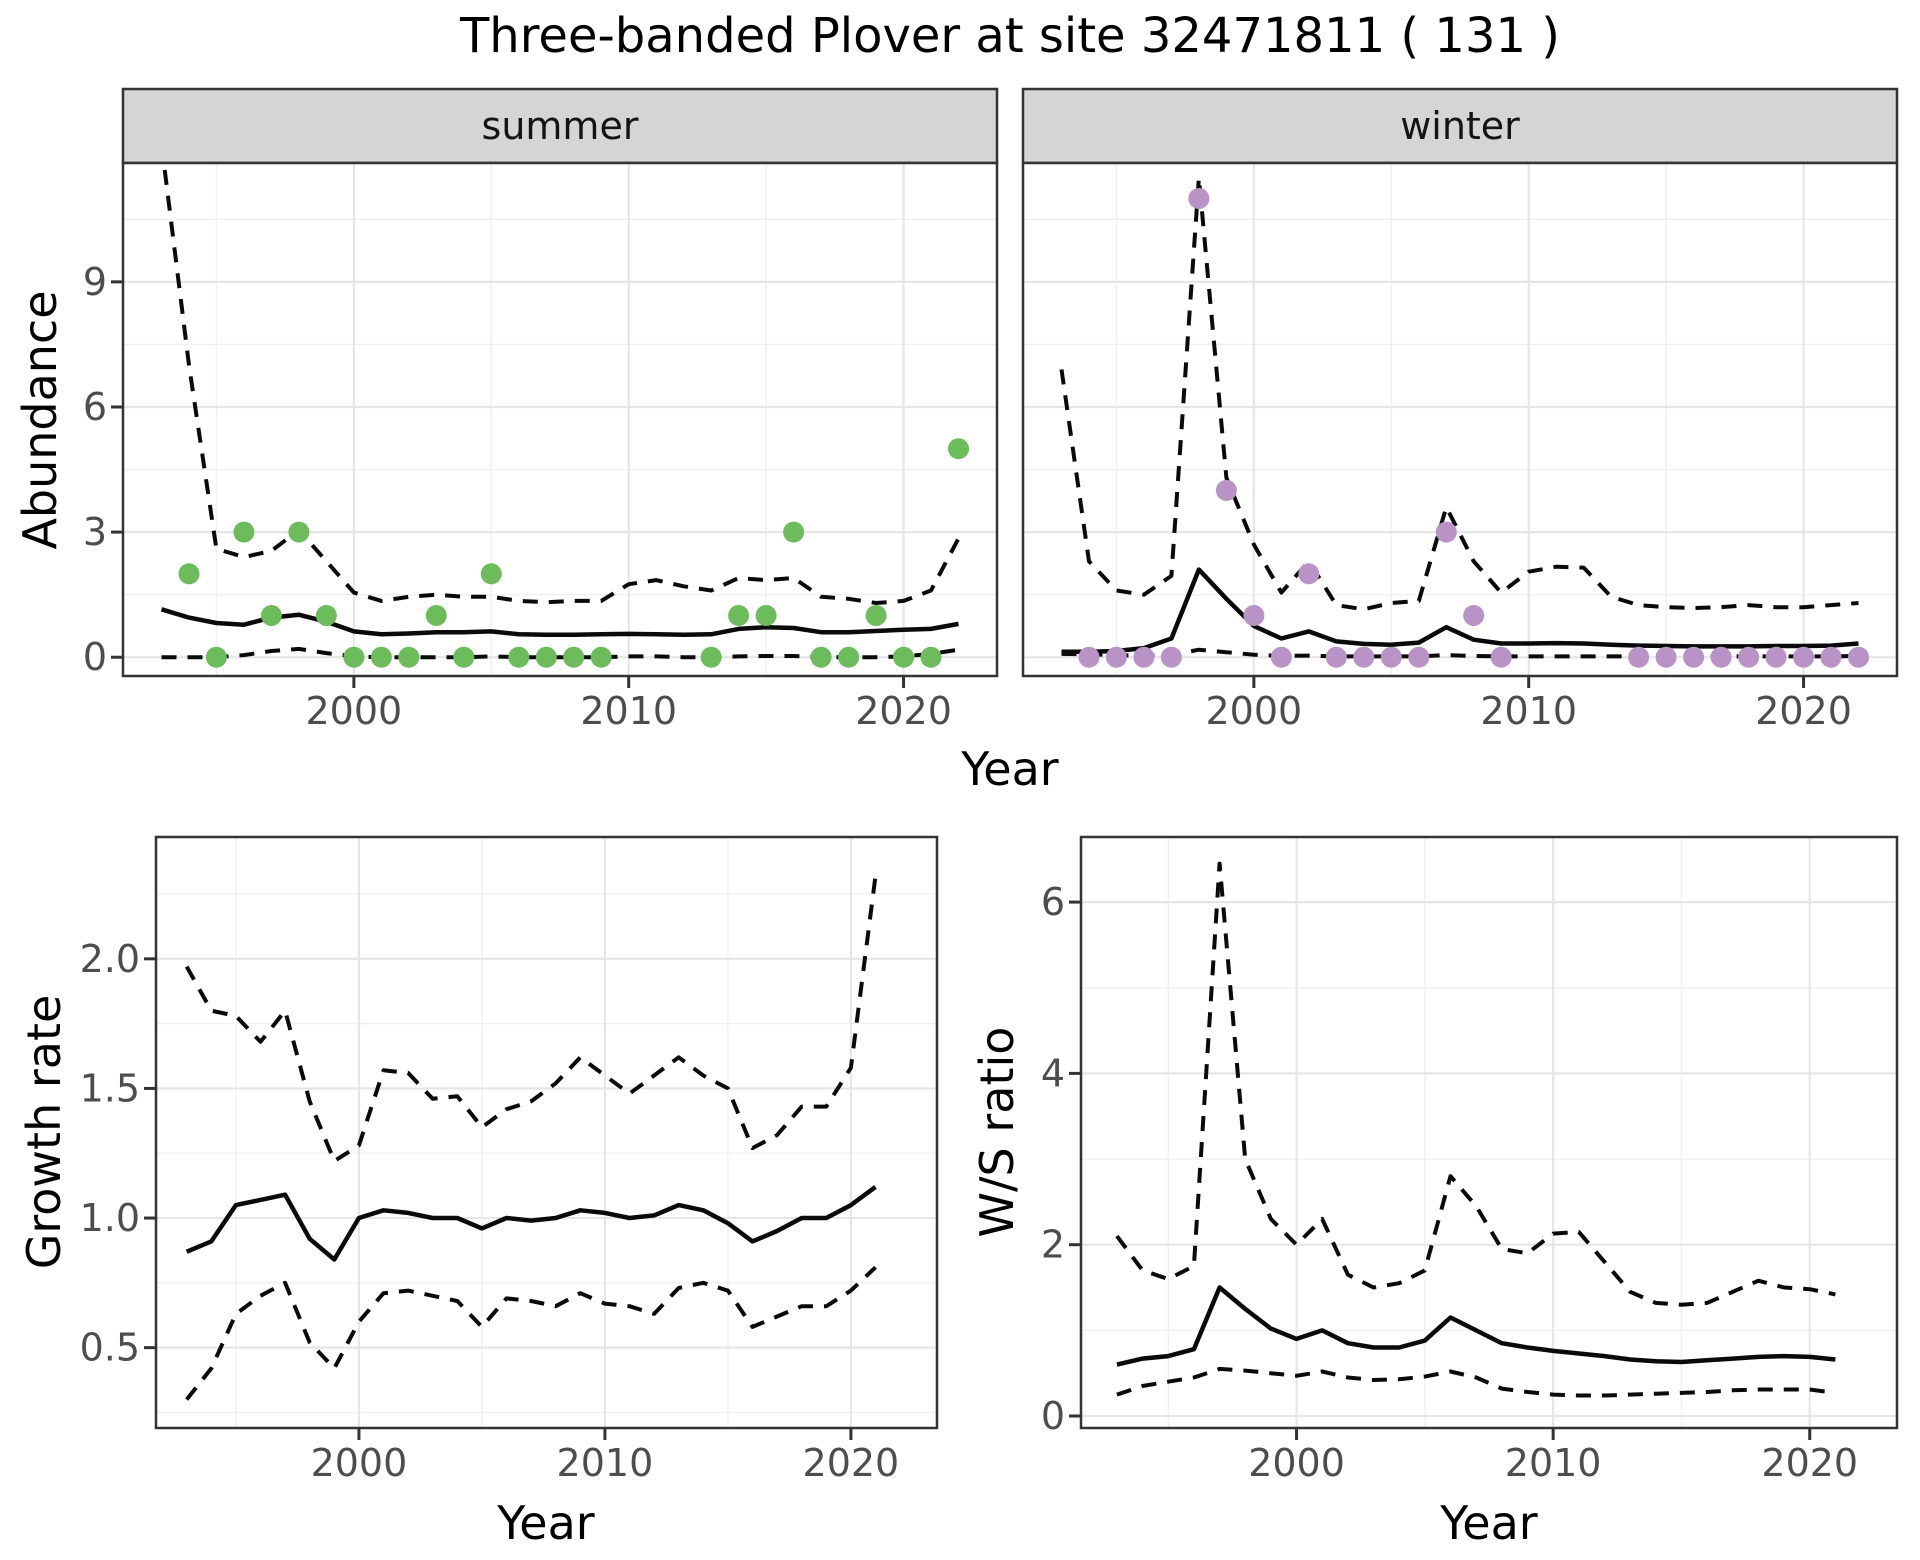  I want to click on y-tick-label: 2.0, so click(110, 959).